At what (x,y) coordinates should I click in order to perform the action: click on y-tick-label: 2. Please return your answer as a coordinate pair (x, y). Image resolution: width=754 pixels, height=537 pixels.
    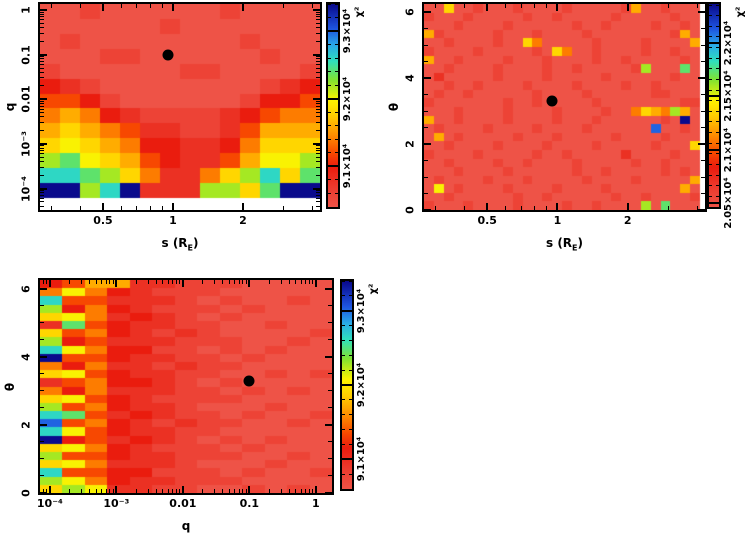
    Looking at the image, I should click on (410, 144).